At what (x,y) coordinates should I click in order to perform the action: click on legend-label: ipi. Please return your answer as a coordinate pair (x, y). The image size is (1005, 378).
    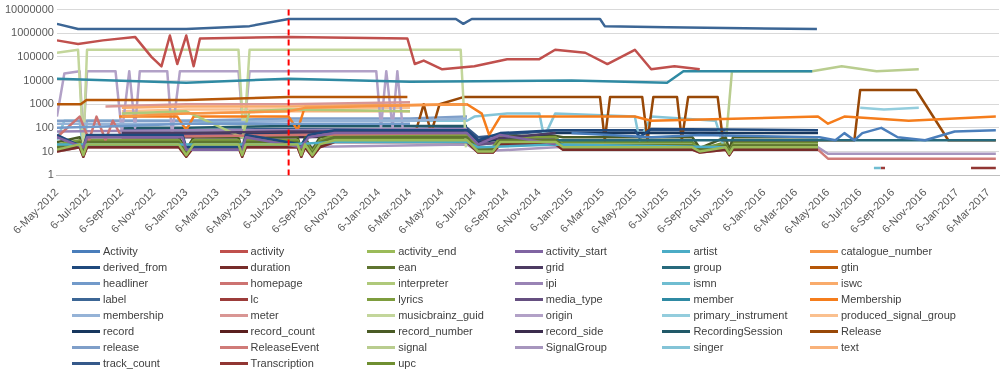
    Looking at the image, I should click on (551, 283).